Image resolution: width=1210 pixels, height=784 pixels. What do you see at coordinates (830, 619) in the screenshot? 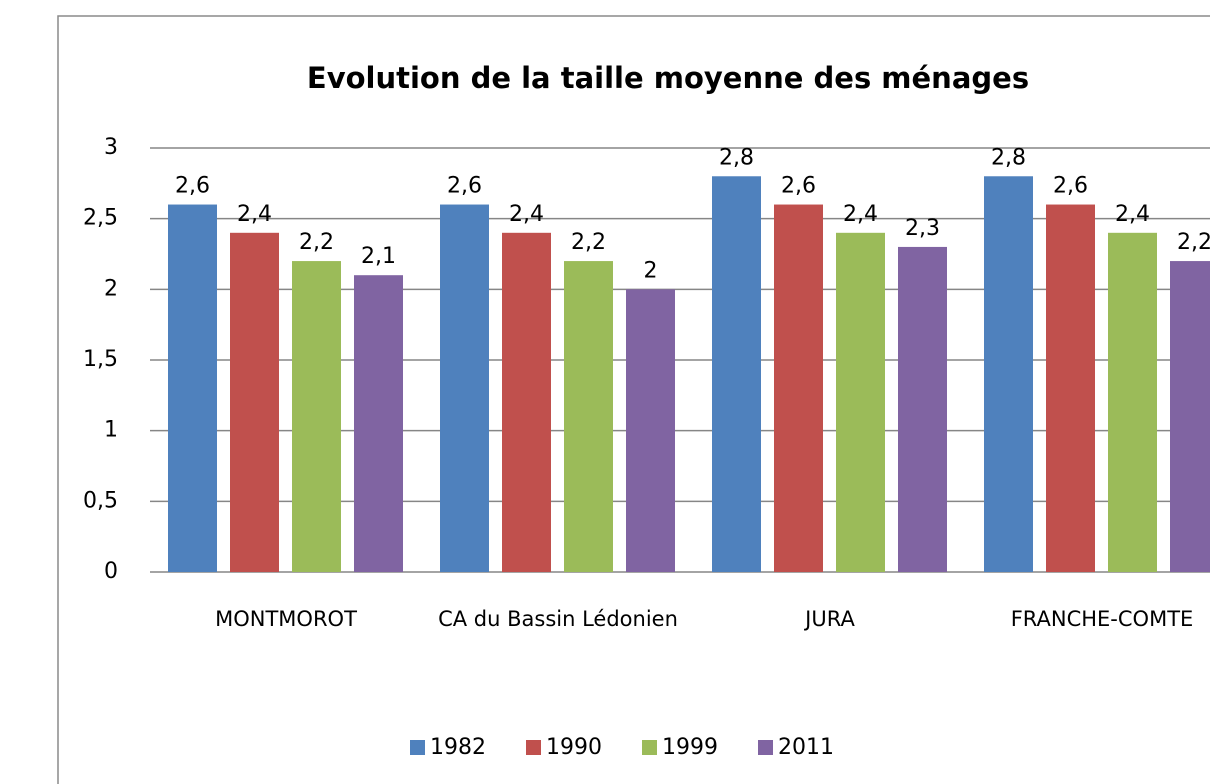
I see `x-tick-label: JURA` at bounding box center [830, 619].